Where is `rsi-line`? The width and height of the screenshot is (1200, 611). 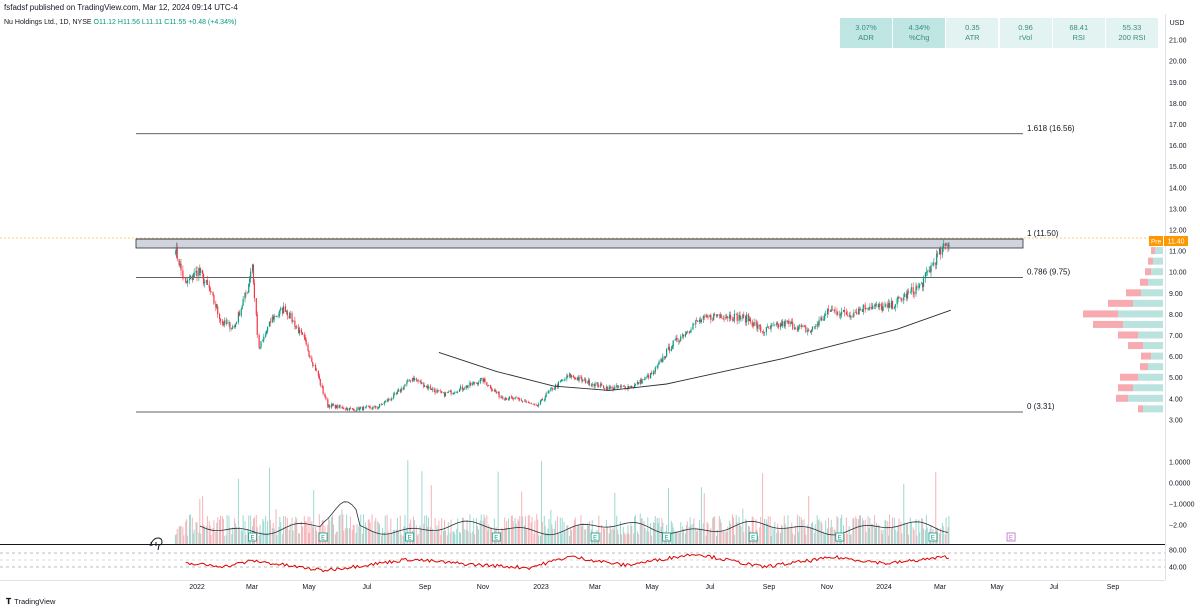
rsi-line is located at coordinates (567, 563).